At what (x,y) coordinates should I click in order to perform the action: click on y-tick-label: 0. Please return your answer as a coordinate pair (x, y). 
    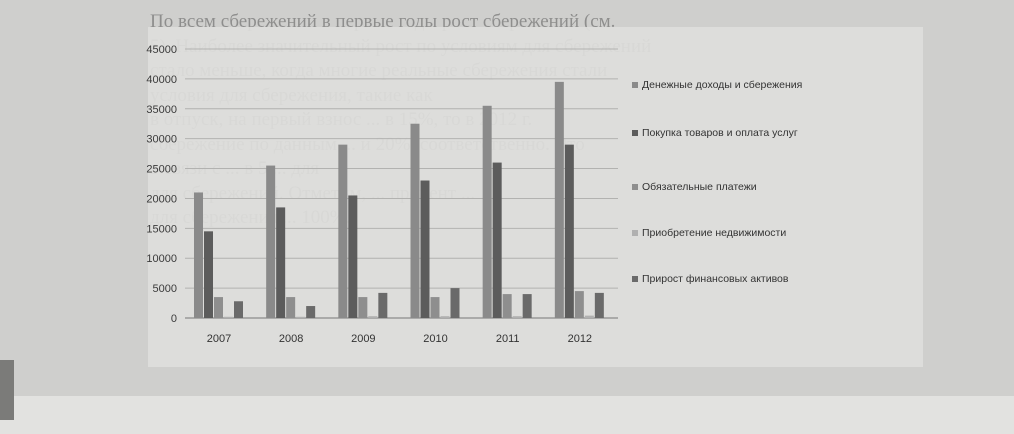
    Looking at the image, I should click on (174, 319).